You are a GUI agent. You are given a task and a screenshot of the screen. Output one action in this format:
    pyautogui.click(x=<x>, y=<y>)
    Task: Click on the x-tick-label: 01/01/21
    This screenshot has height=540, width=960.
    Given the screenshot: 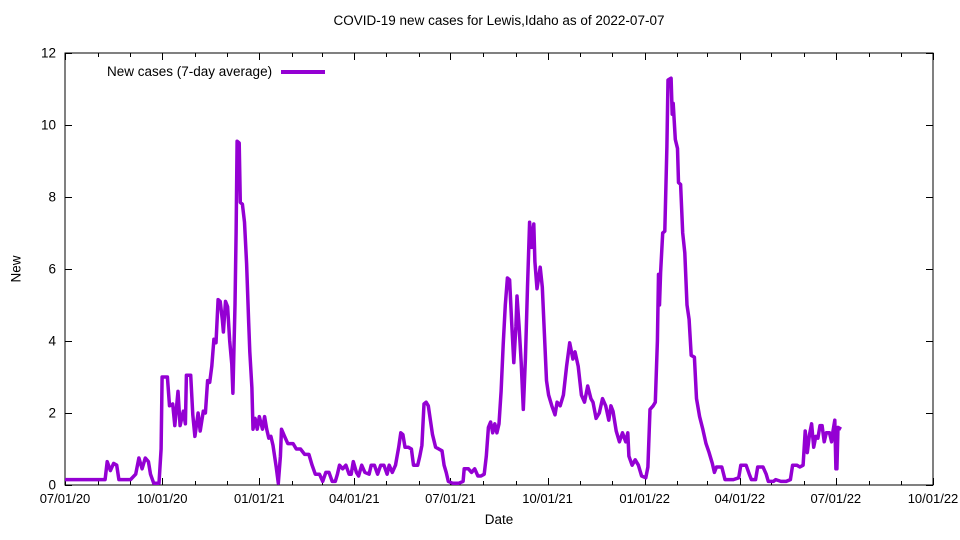 What is the action you would take?
    pyautogui.click(x=259, y=498)
    